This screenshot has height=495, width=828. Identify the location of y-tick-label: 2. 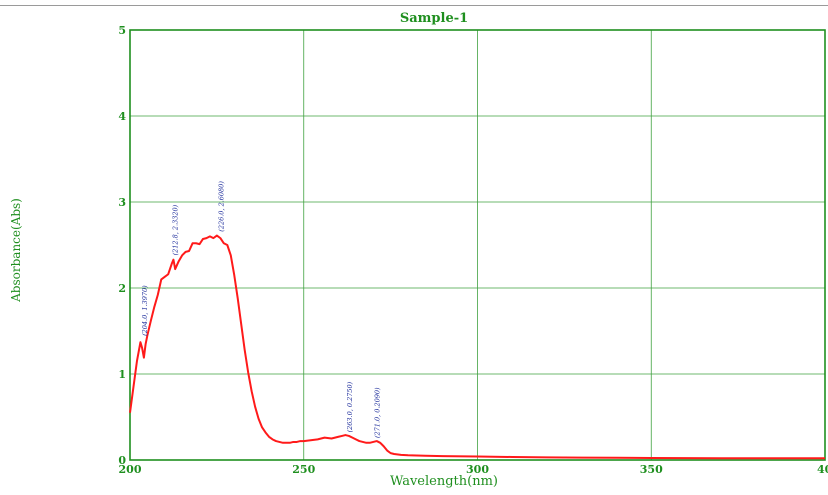
(122, 288).